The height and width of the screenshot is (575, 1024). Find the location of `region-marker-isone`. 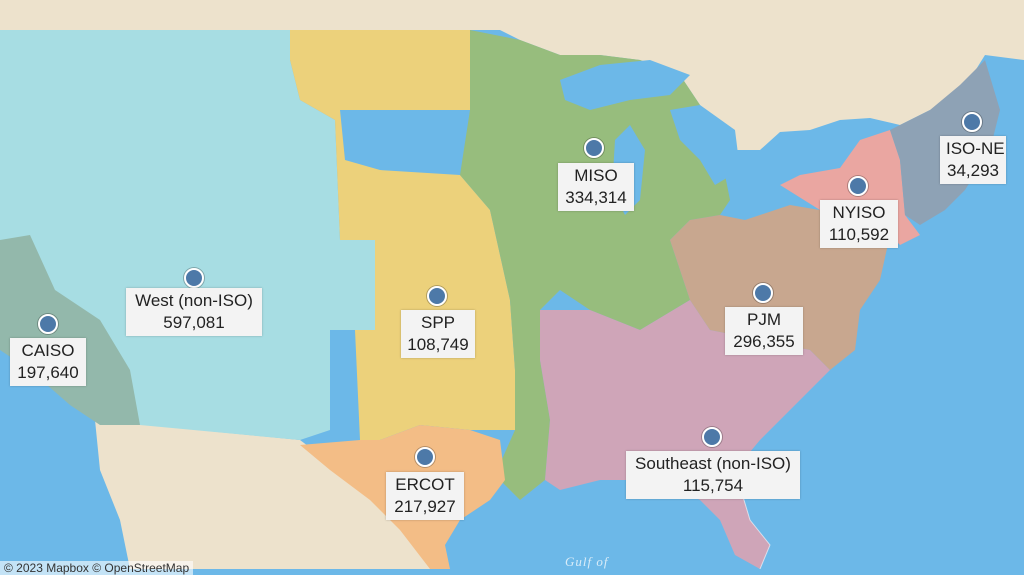

region-marker-isone is located at coordinates (972, 122).